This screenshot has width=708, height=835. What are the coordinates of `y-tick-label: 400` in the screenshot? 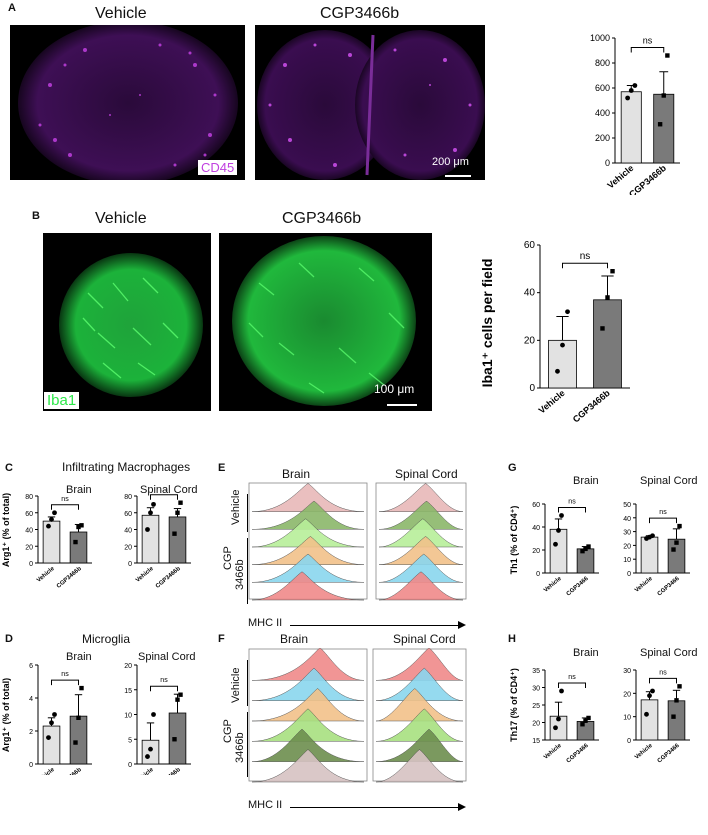 It's located at (602, 113).